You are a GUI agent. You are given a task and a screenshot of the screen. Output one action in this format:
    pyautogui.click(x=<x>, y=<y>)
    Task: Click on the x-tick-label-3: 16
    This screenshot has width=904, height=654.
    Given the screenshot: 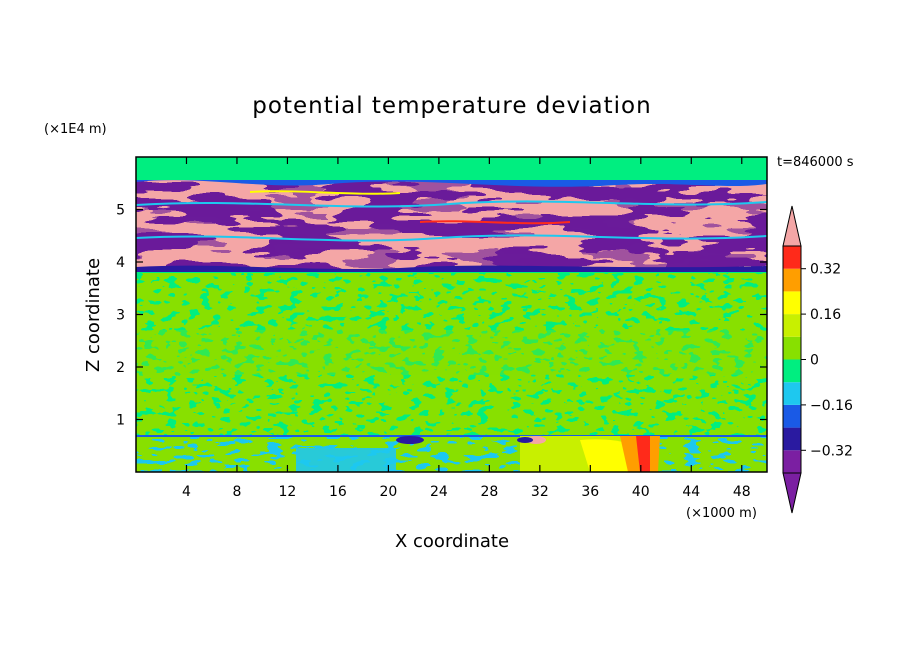 What is the action you would take?
    pyautogui.click(x=338, y=492)
    